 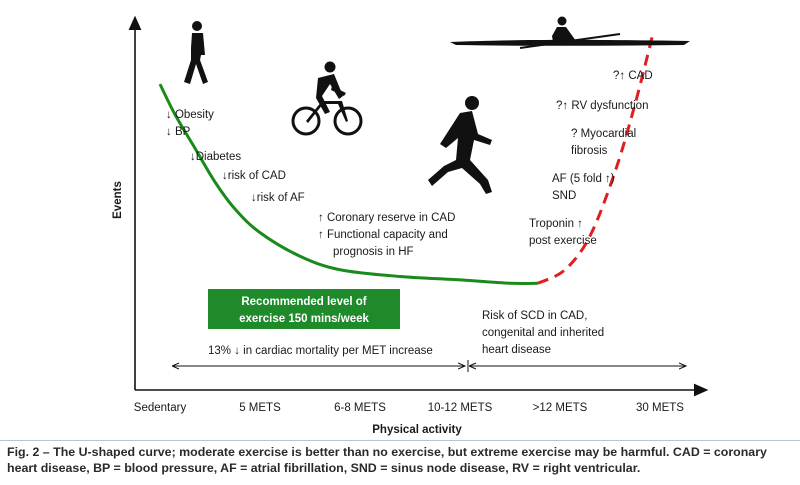 What do you see at coordinates (386, 218) in the screenshot?
I see `annotation-coronary-reserve: ↑ Coronary reserve in CAD` at bounding box center [386, 218].